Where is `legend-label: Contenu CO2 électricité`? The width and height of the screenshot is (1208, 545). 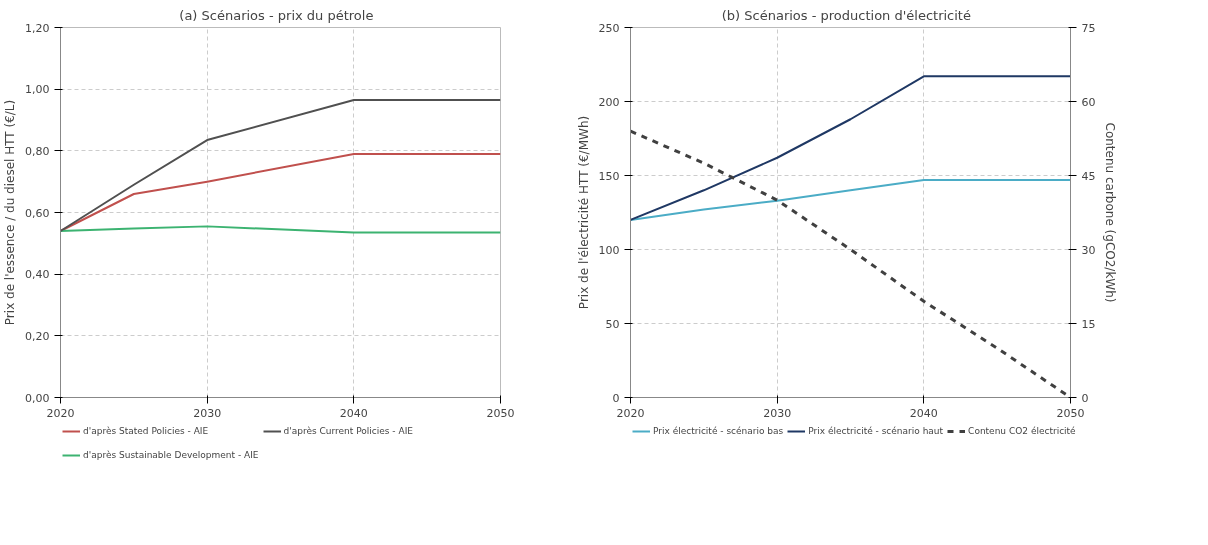
legend-label: Contenu CO2 électricité is located at coordinates (1022, 431).